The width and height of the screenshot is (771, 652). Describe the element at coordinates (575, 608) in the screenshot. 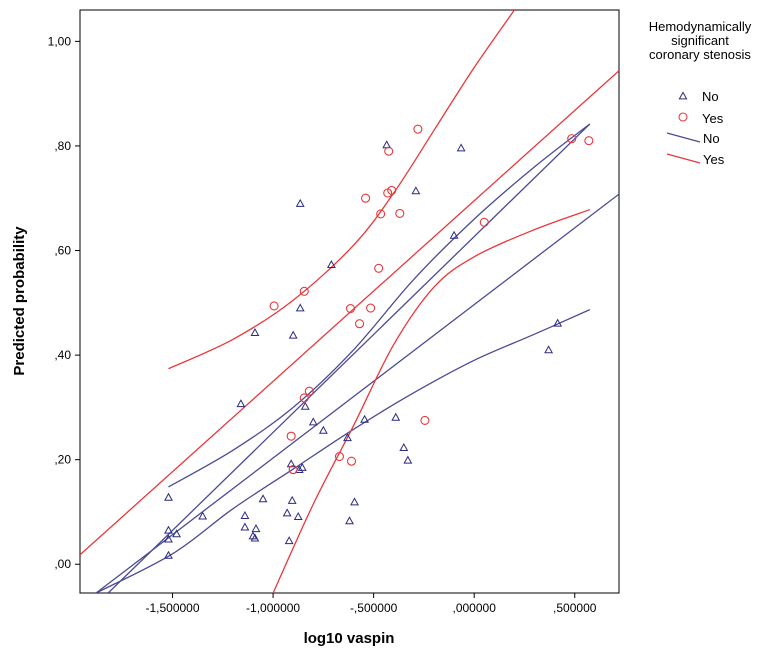

I see `x-tick-label: ,500000` at that location.